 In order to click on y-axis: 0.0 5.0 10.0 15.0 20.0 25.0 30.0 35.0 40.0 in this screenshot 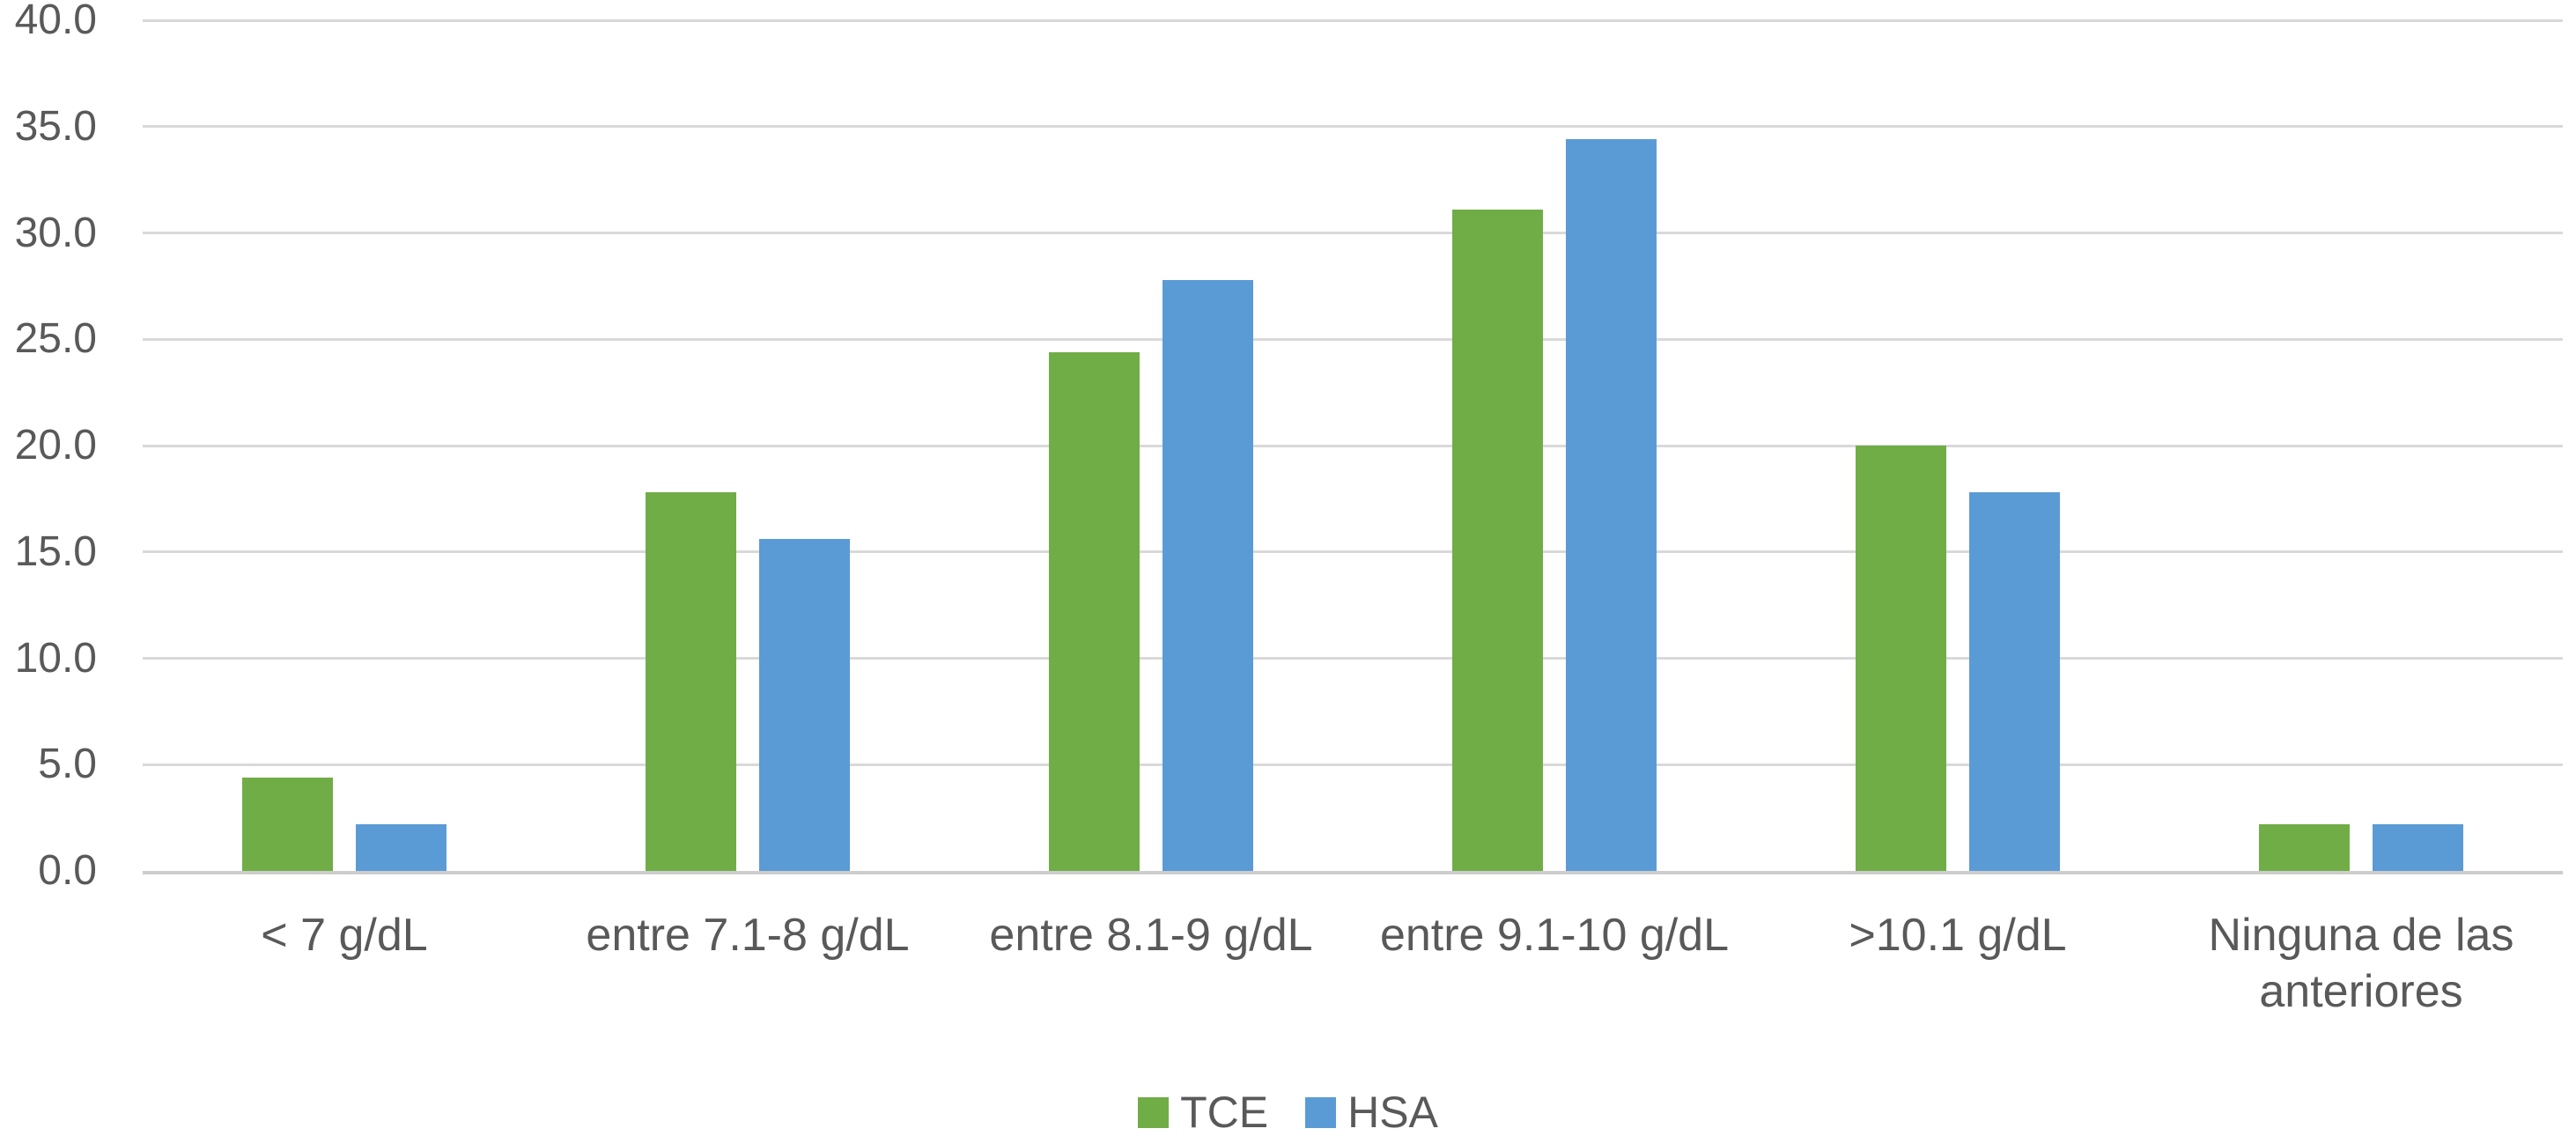, I will do `click(48, 446)`.